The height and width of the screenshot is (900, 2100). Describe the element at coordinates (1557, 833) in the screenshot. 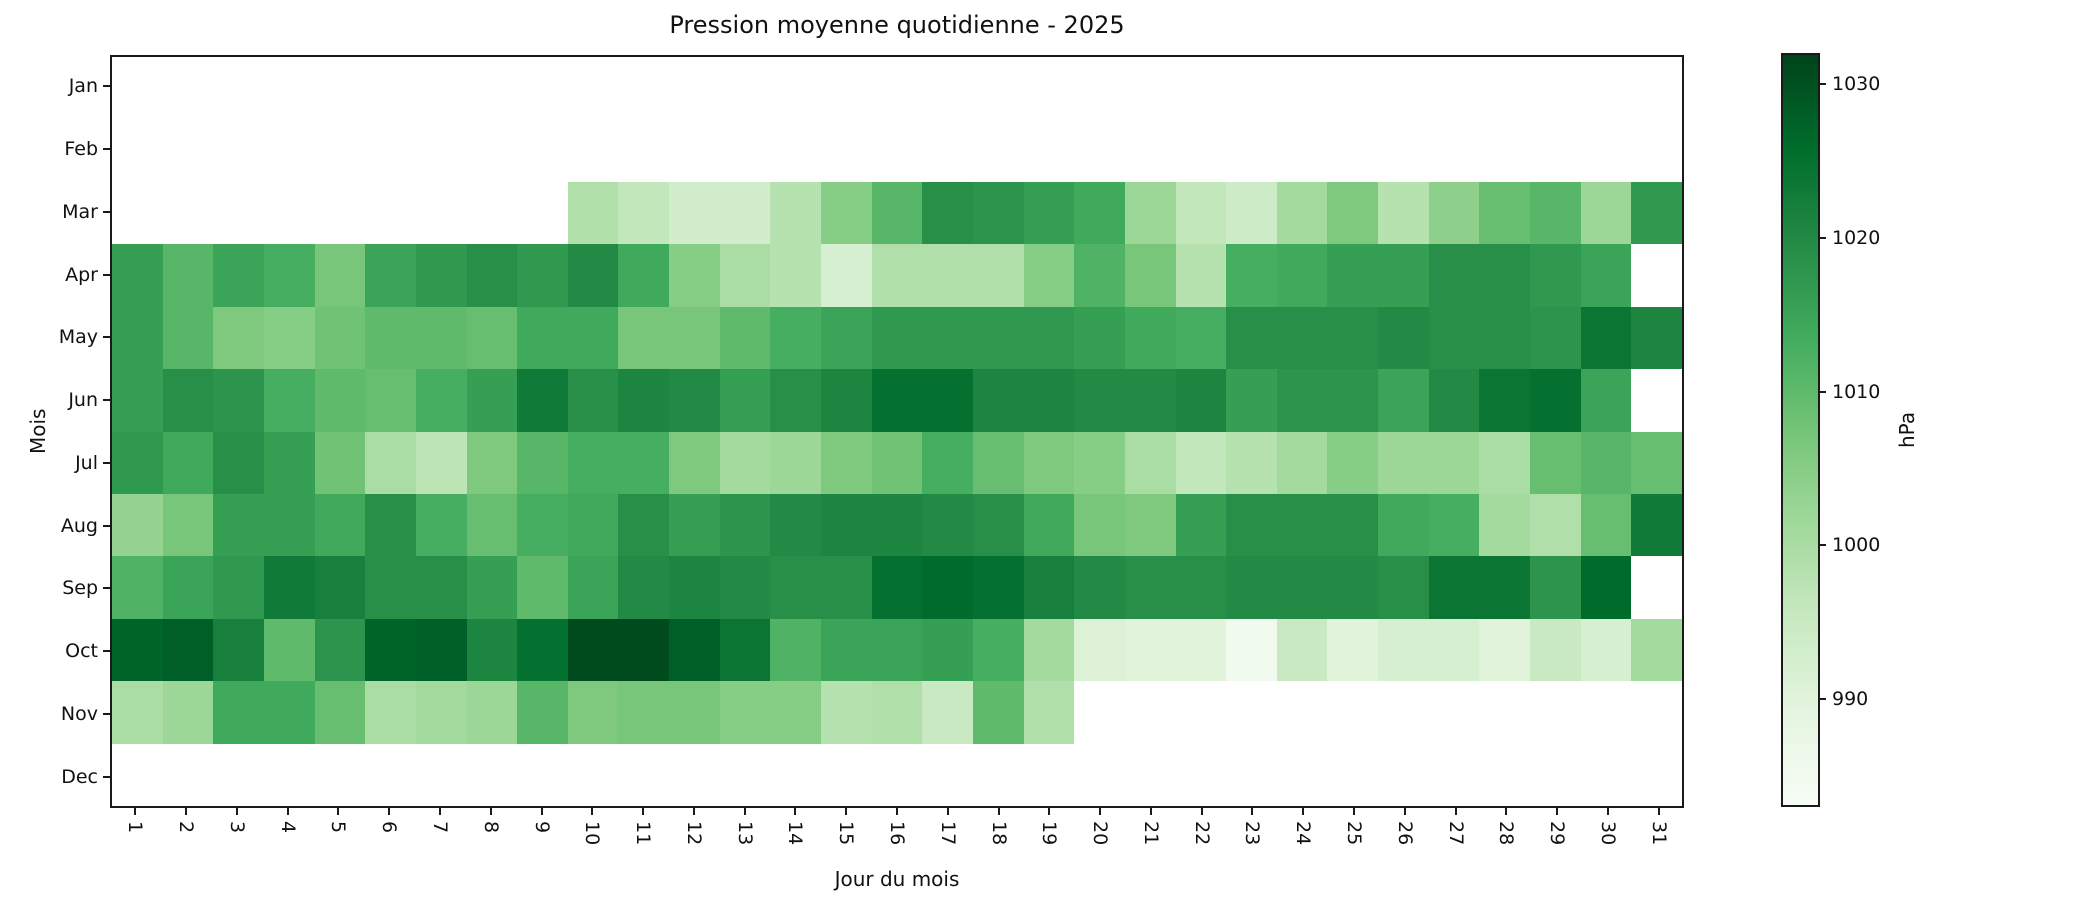

I see `x-tick-label: 29` at that location.